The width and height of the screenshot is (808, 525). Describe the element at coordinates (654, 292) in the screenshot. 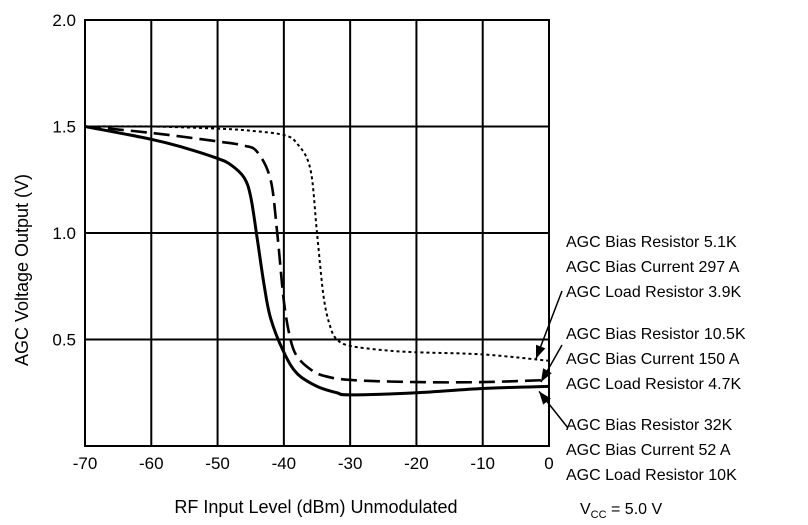

I see `annotation-line: AGC Load Resistor 3.9K` at that location.